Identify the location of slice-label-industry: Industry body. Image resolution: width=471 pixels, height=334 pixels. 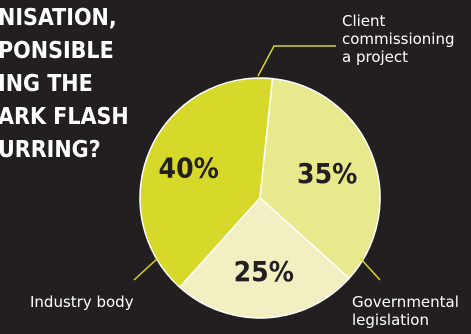
(82, 302).